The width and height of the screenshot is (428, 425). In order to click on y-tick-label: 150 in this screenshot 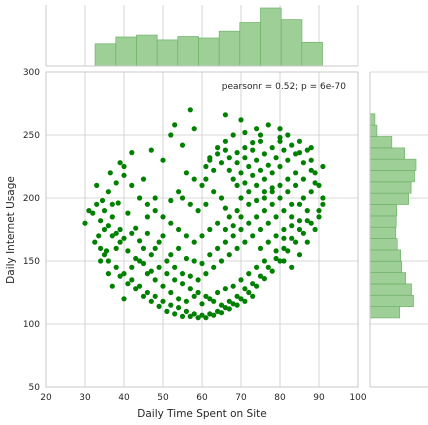, I will do `click(31, 262)`.